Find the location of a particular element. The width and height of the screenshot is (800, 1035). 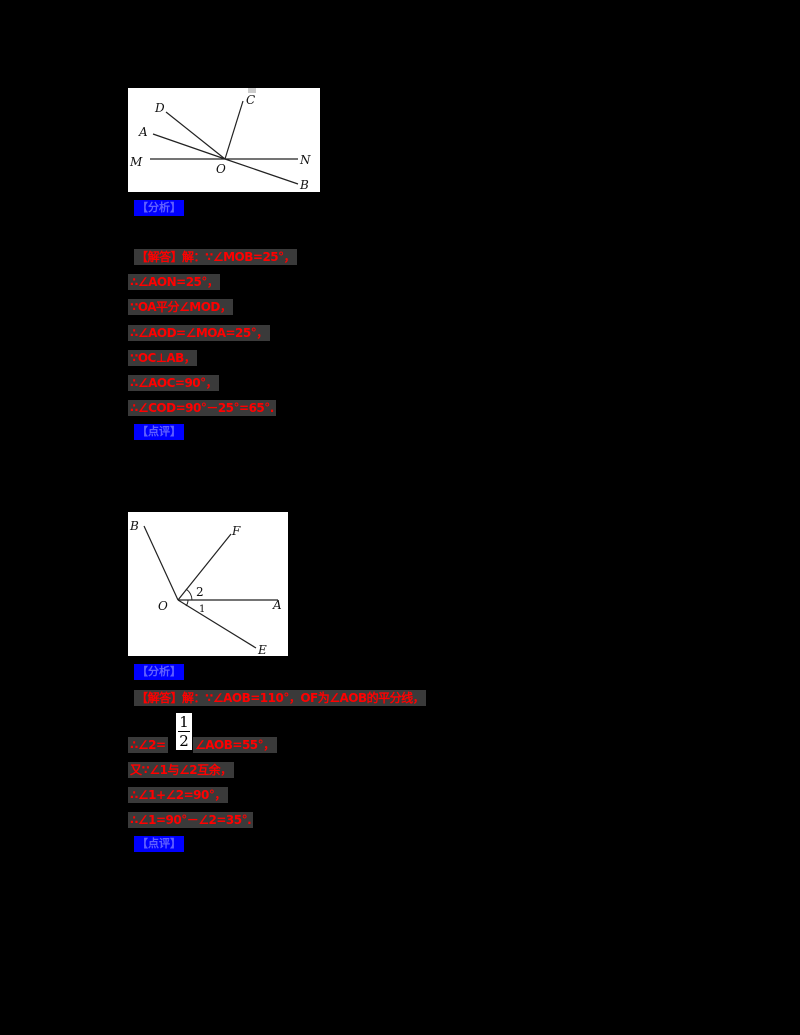

solution-2-line-1: 【解答】解：∵∠AOB=110°，OF为∠AOB的平分线， is located at coordinates (280, 698).